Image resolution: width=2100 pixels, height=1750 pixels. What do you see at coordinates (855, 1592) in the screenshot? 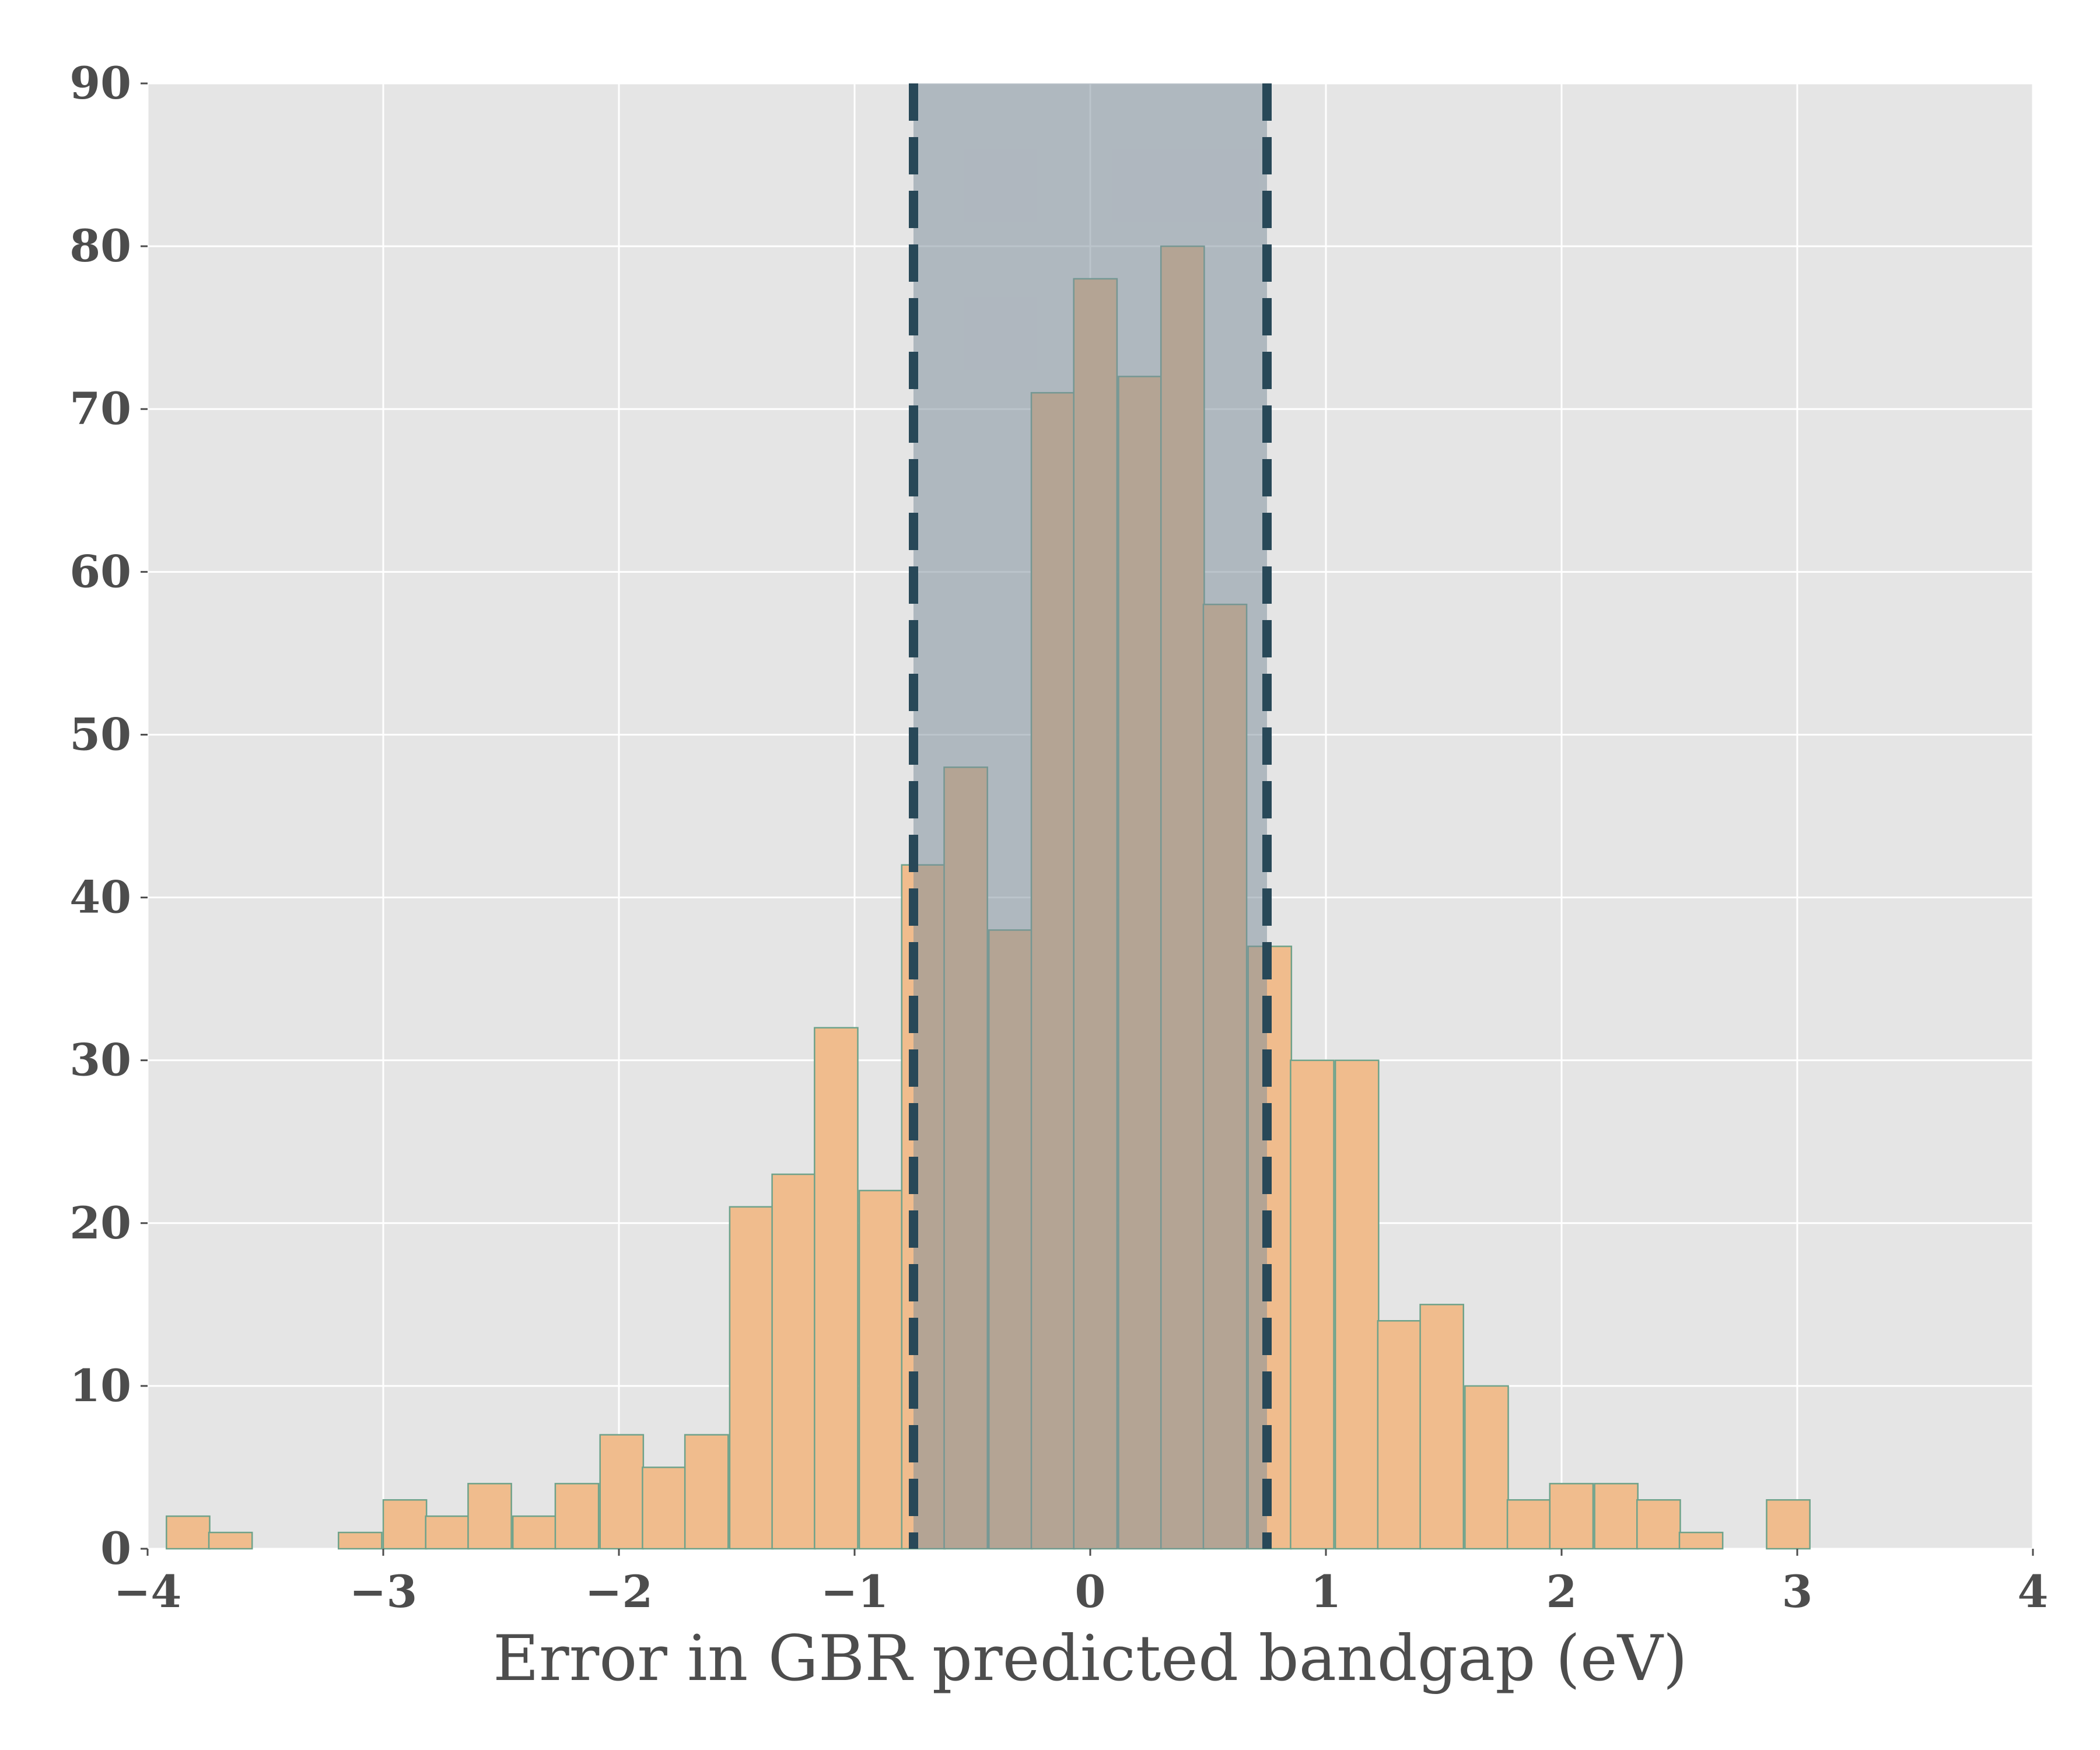
I see `x-tick-label: −1` at bounding box center [855, 1592].